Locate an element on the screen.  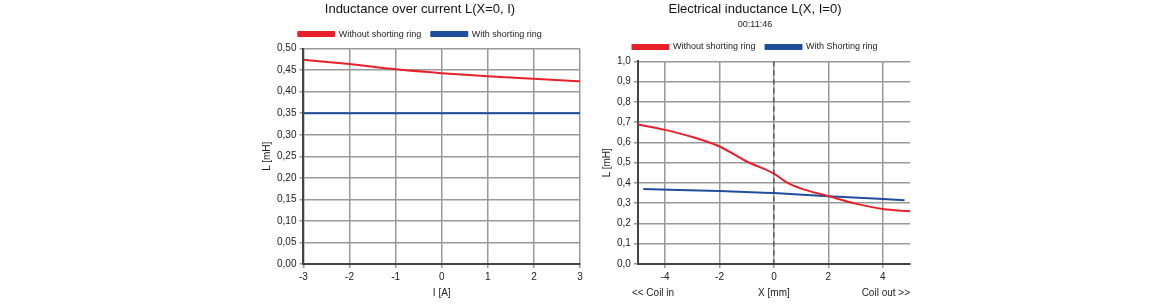
y-tick-label: 0,9 is located at coordinates (624, 81).